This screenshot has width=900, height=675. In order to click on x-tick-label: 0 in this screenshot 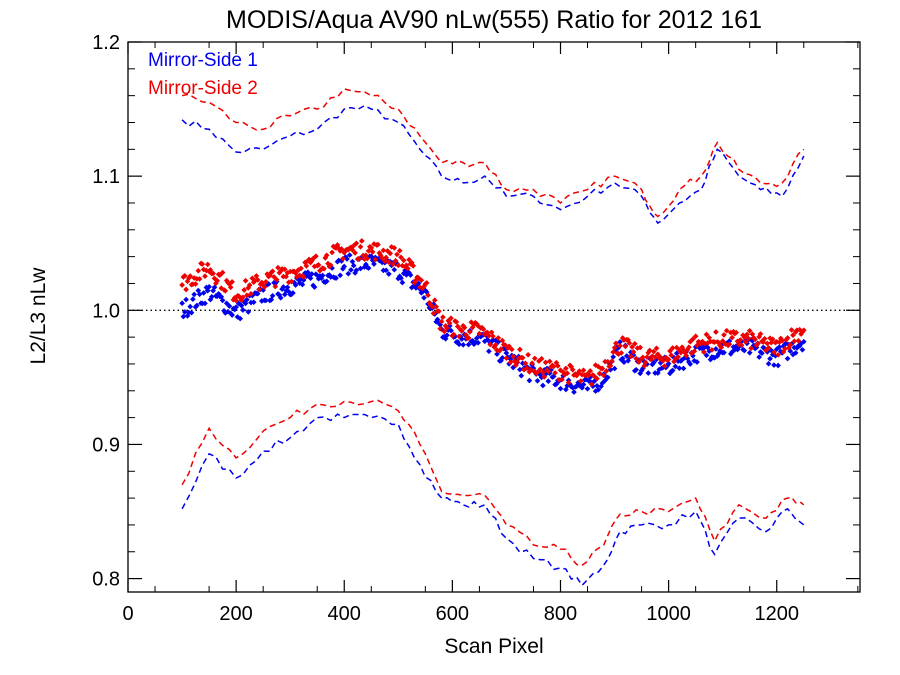, I will do `click(127, 614)`.